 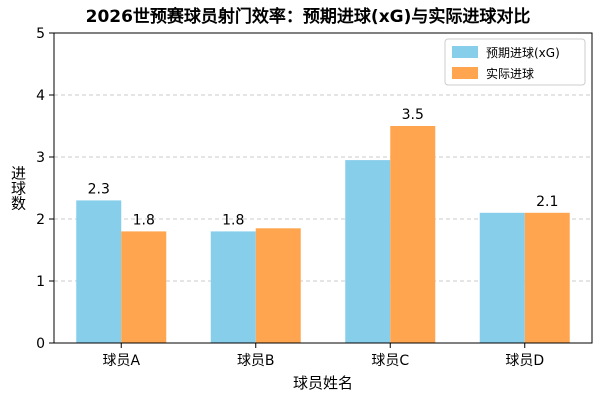 What do you see at coordinates (547, 202) in the screenshot?
I see `data-label: 2.1` at bounding box center [547, 202].